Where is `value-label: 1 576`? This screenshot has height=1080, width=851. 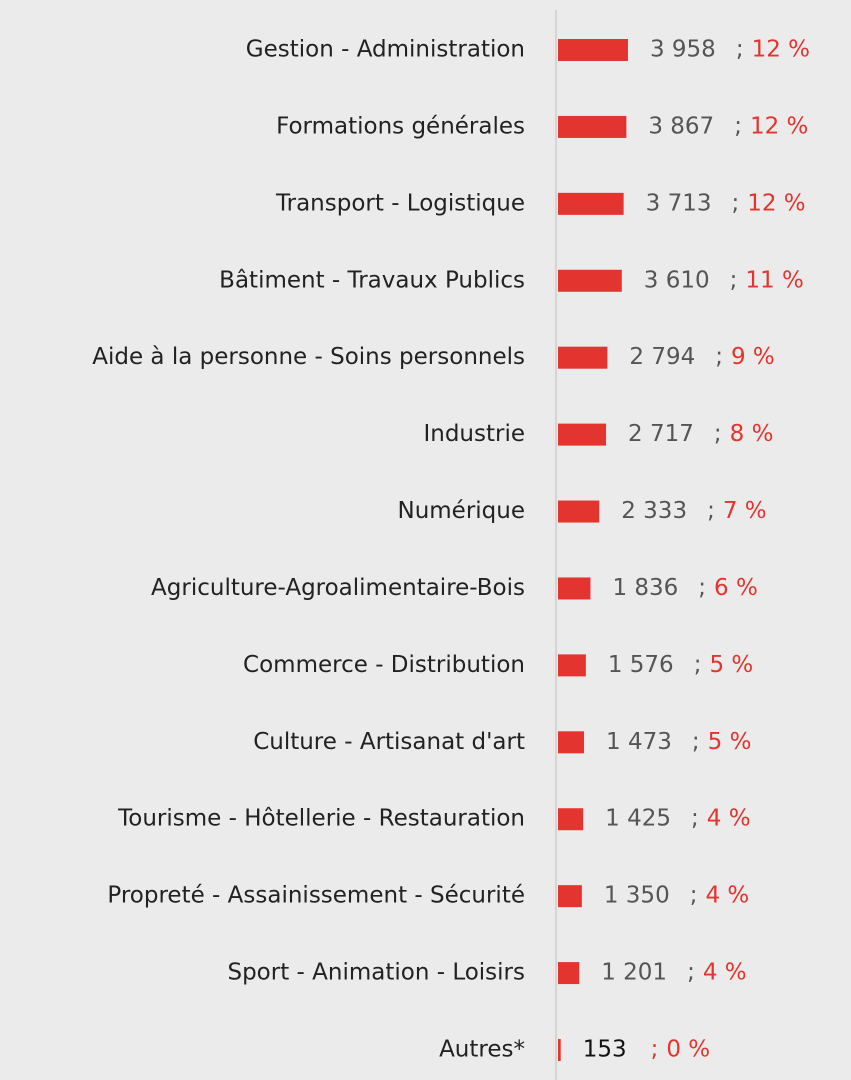
value-label: 1 576 is located at coordinates (641, 665).